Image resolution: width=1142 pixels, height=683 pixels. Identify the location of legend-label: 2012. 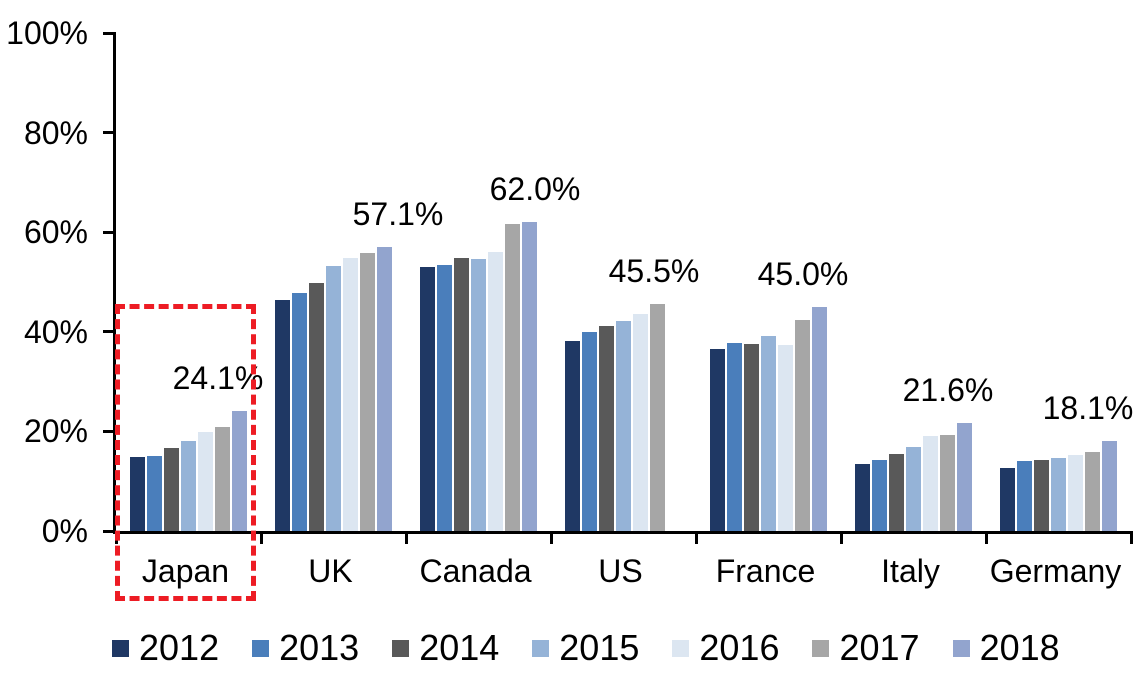
(179, 647).